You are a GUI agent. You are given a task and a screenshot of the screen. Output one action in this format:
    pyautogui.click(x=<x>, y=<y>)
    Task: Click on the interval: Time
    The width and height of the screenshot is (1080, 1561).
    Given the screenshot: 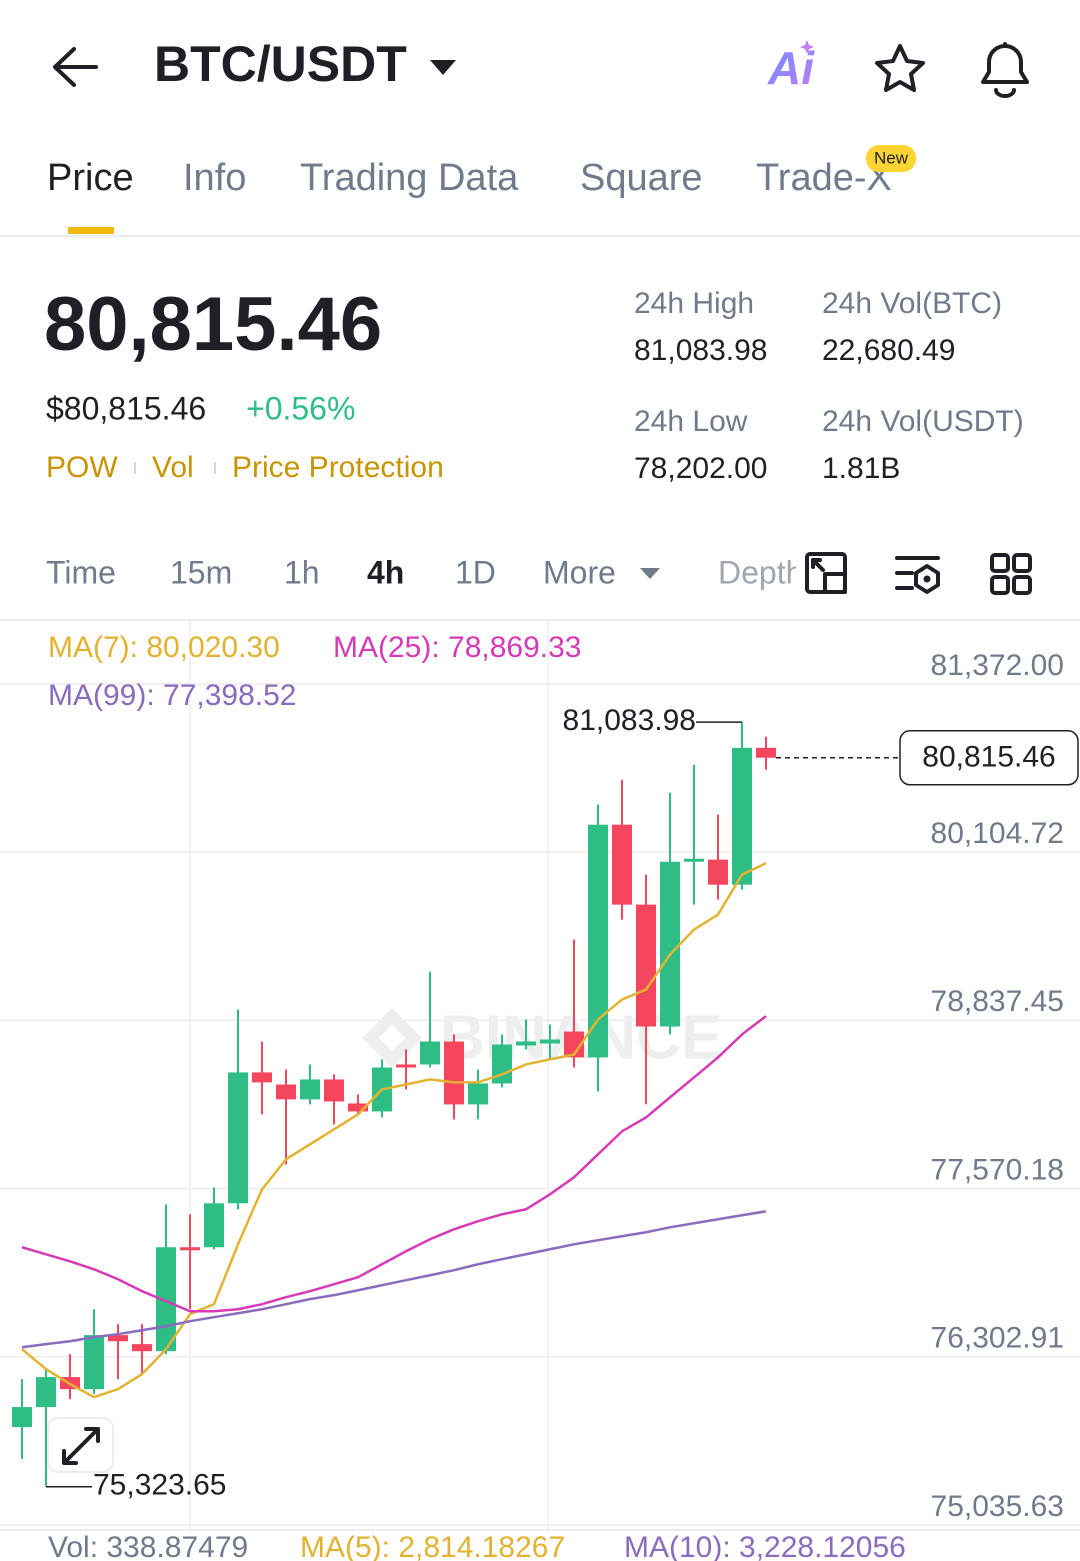 What is the action you would take?
    pyautogui.click(x=81, y=572)
    